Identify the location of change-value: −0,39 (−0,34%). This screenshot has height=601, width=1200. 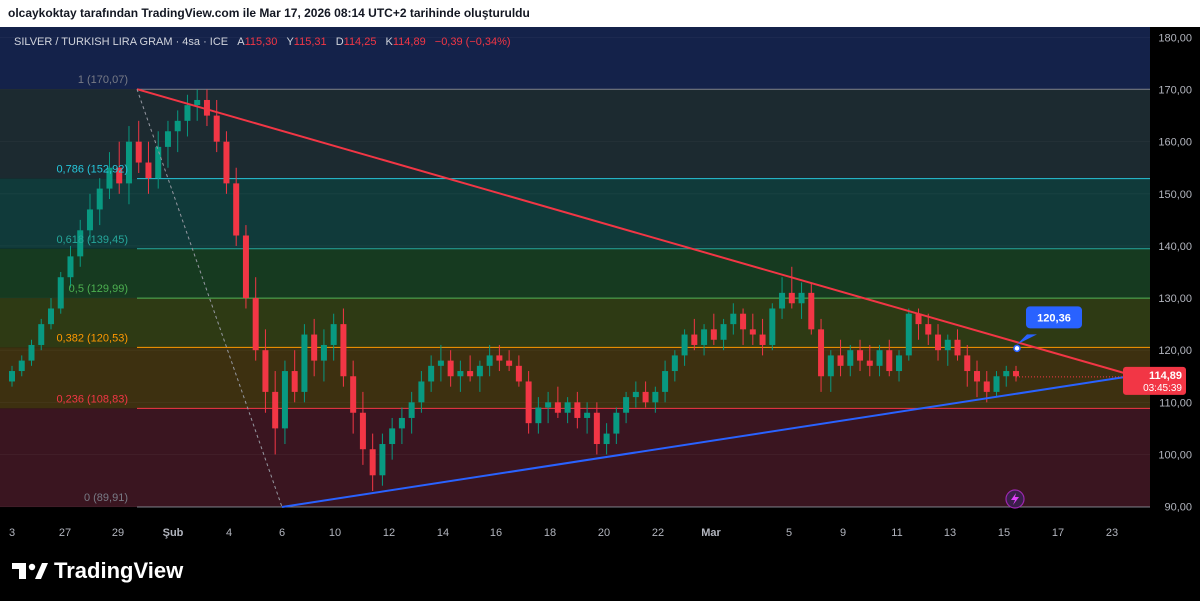
(472, 42).